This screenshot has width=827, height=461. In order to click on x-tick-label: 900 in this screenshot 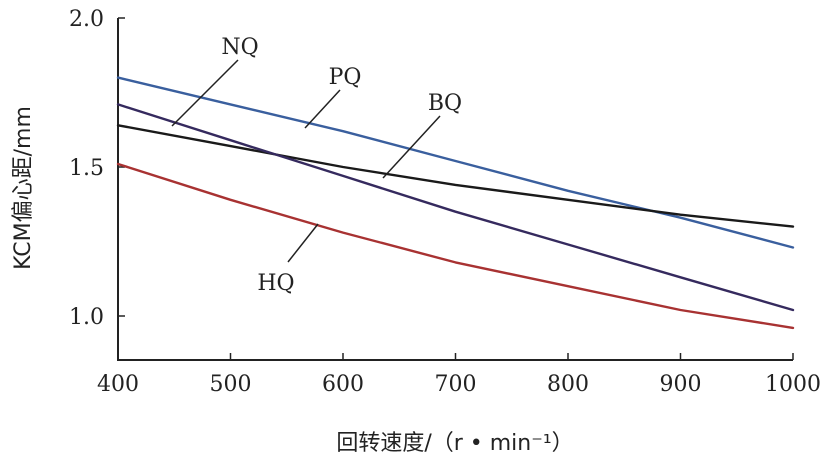, I will do `click(681, 384)`.